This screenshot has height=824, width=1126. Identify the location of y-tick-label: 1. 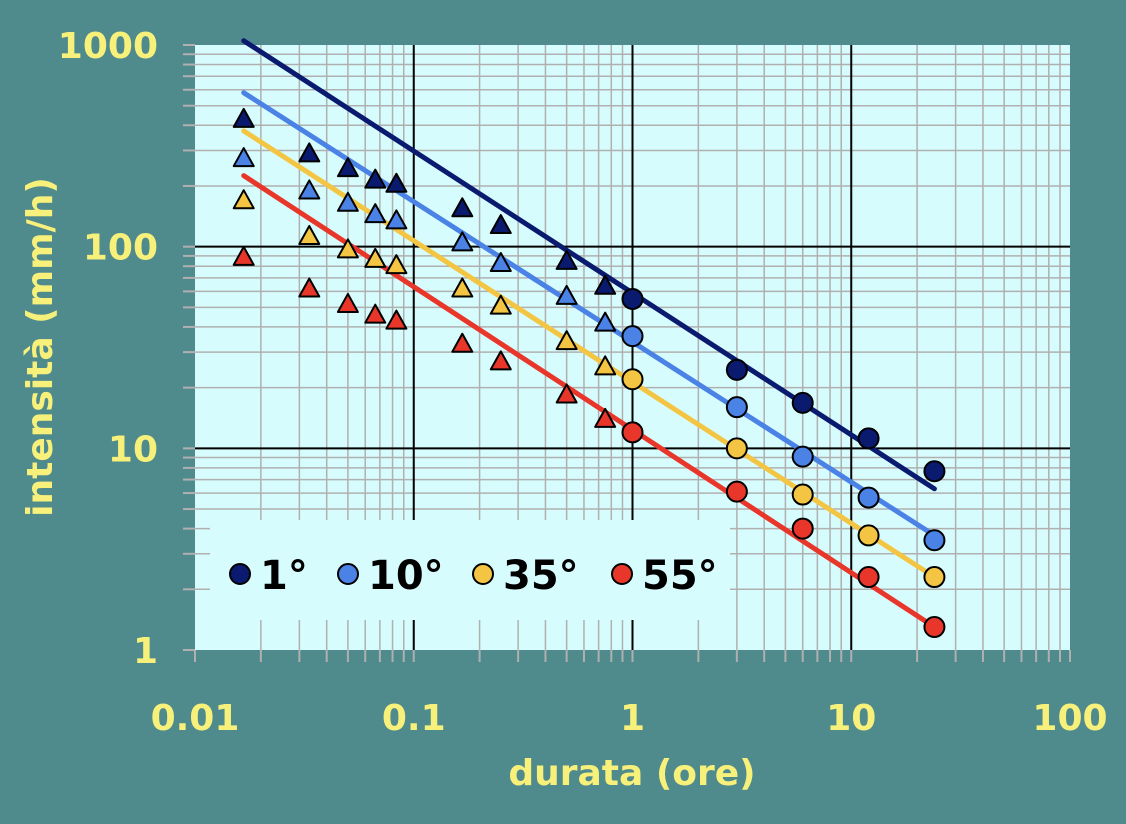
(145, 651).